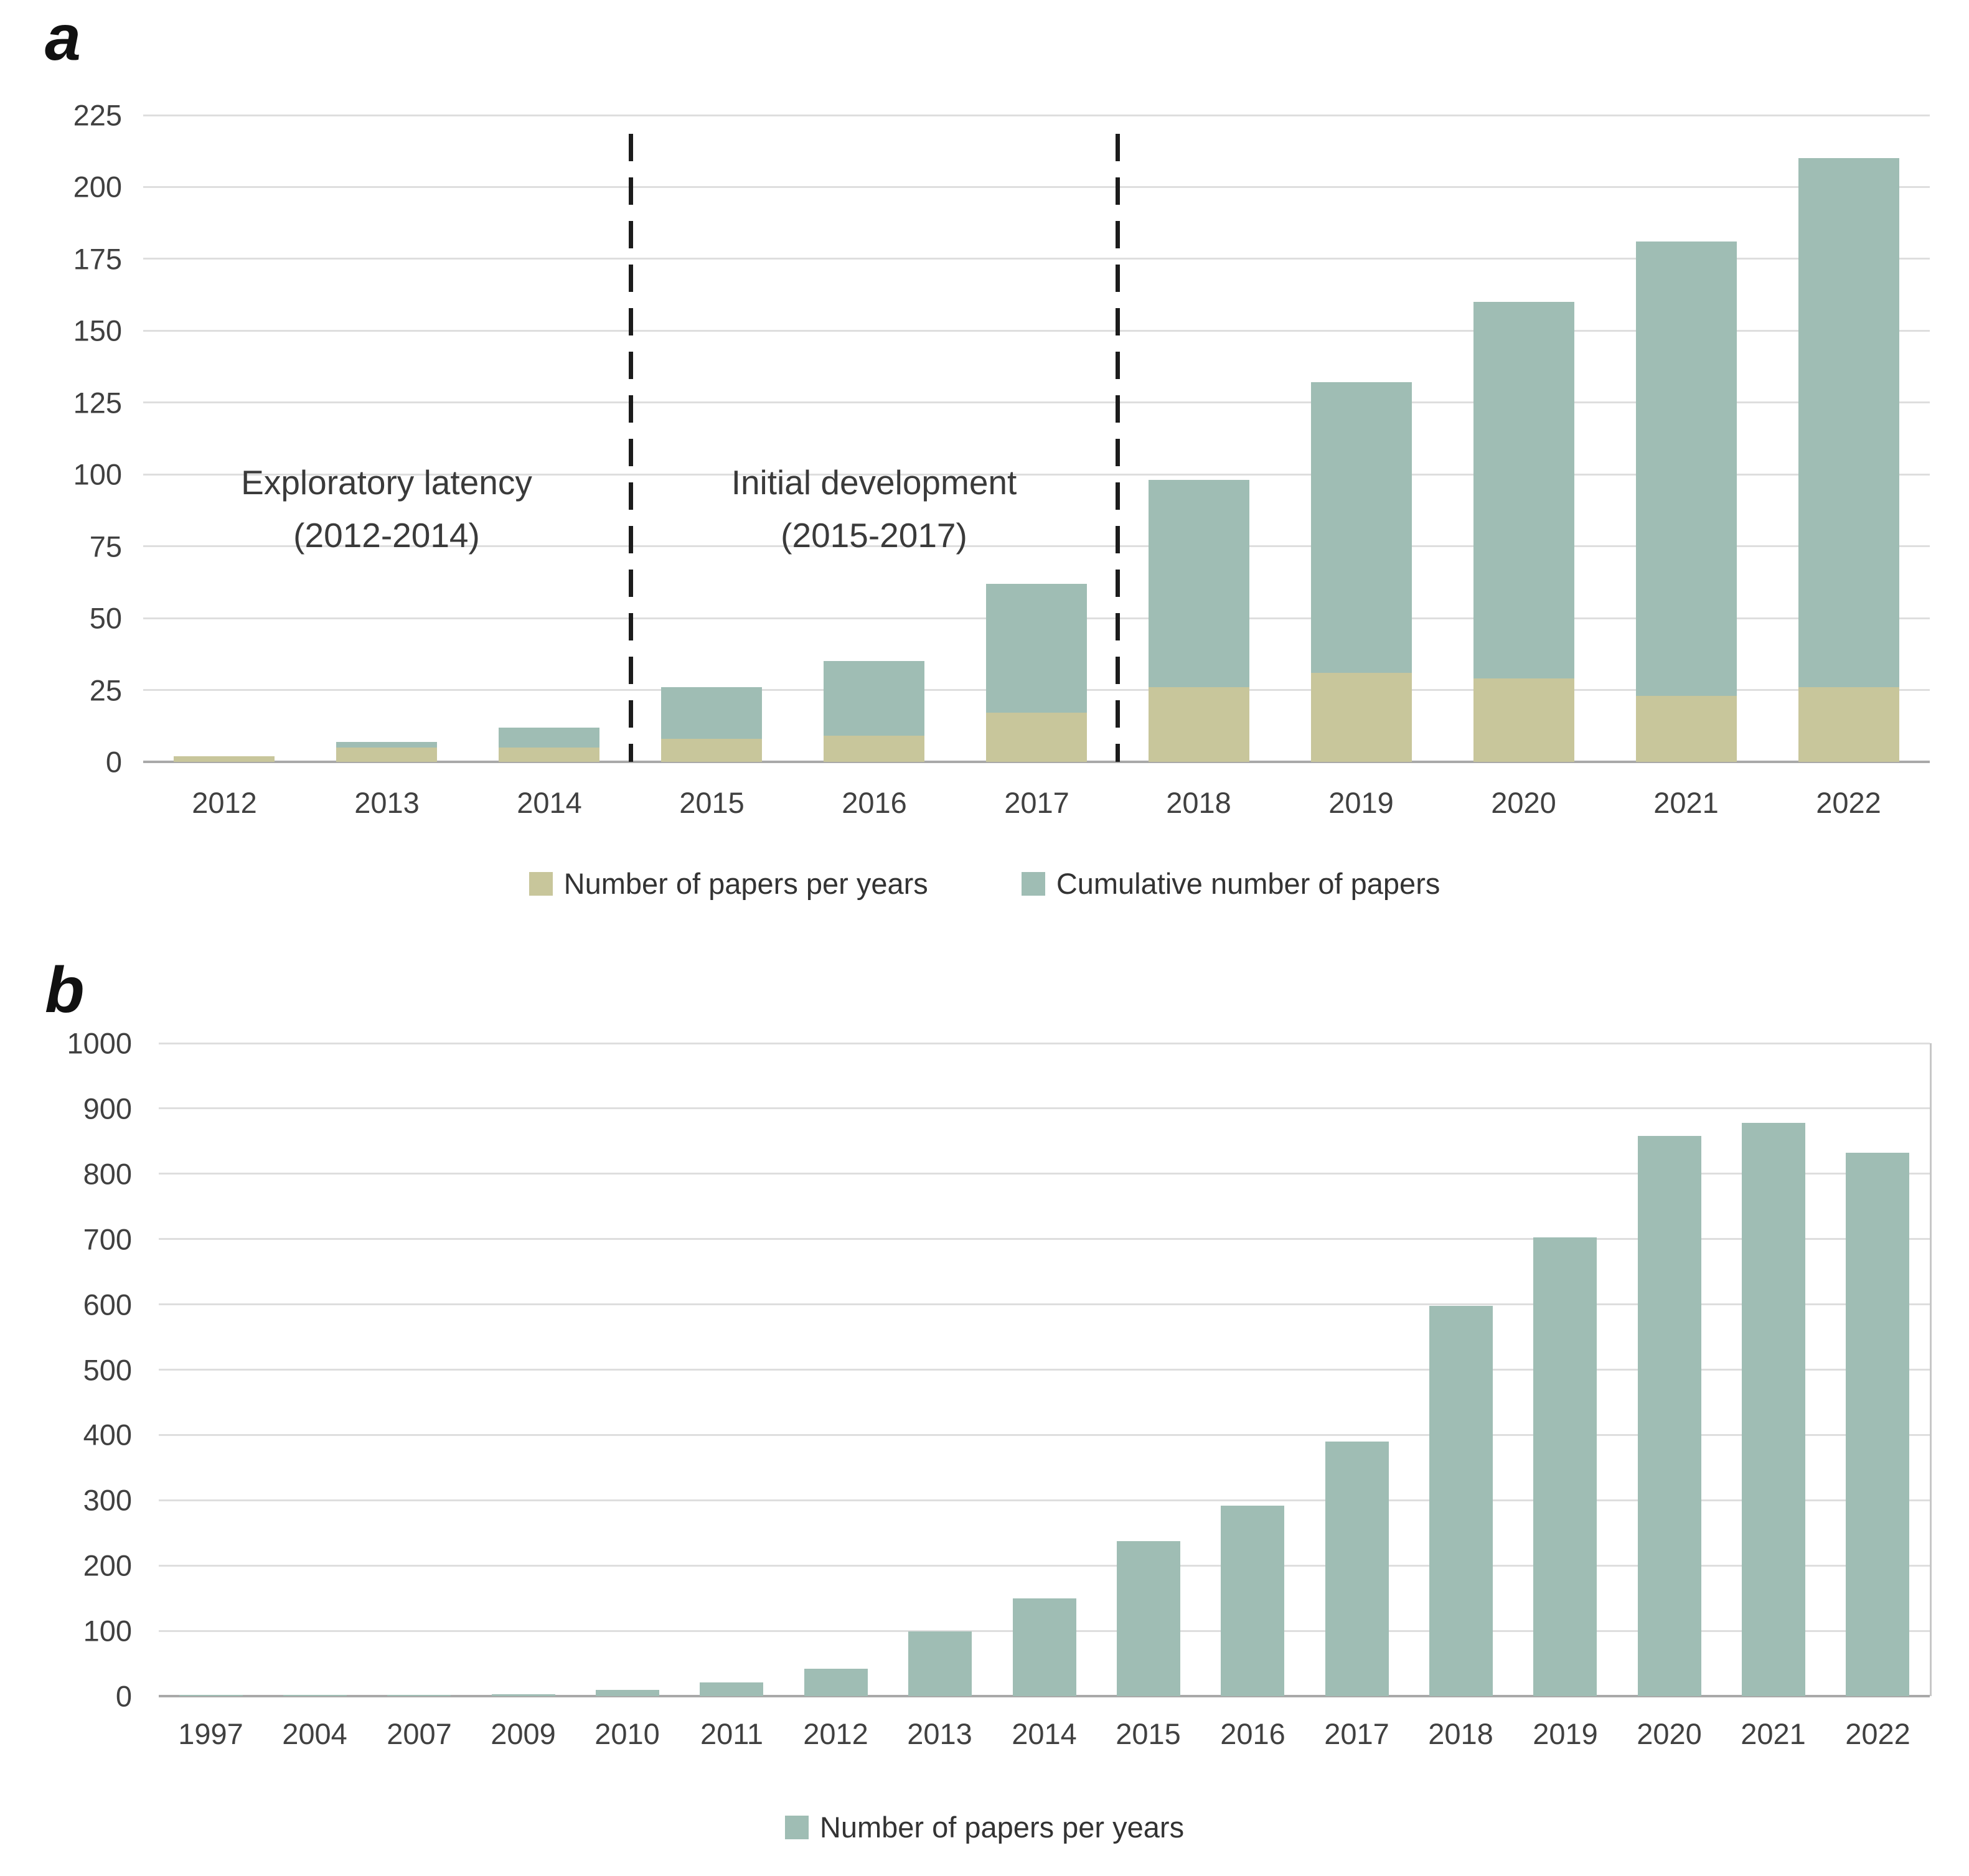 The height and width of the screenshot is (1876, 1969). Describe the element at coordinates (1686, 802) in the screenshot. I see `x-tick-label-2021: 2021` at that location.